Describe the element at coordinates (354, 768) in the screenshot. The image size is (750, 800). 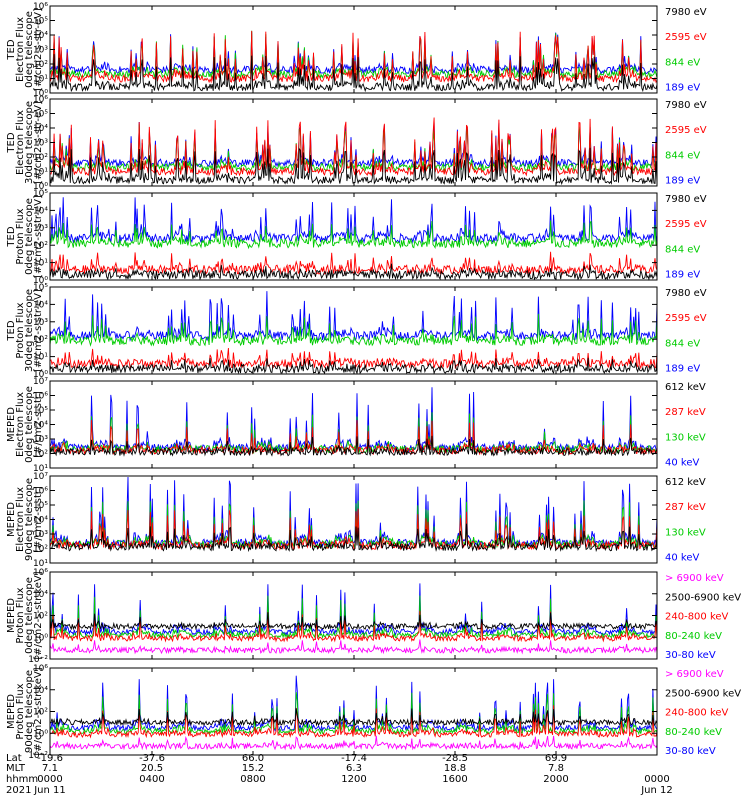
I see `footer-value-mlt: 6.3` at that location.